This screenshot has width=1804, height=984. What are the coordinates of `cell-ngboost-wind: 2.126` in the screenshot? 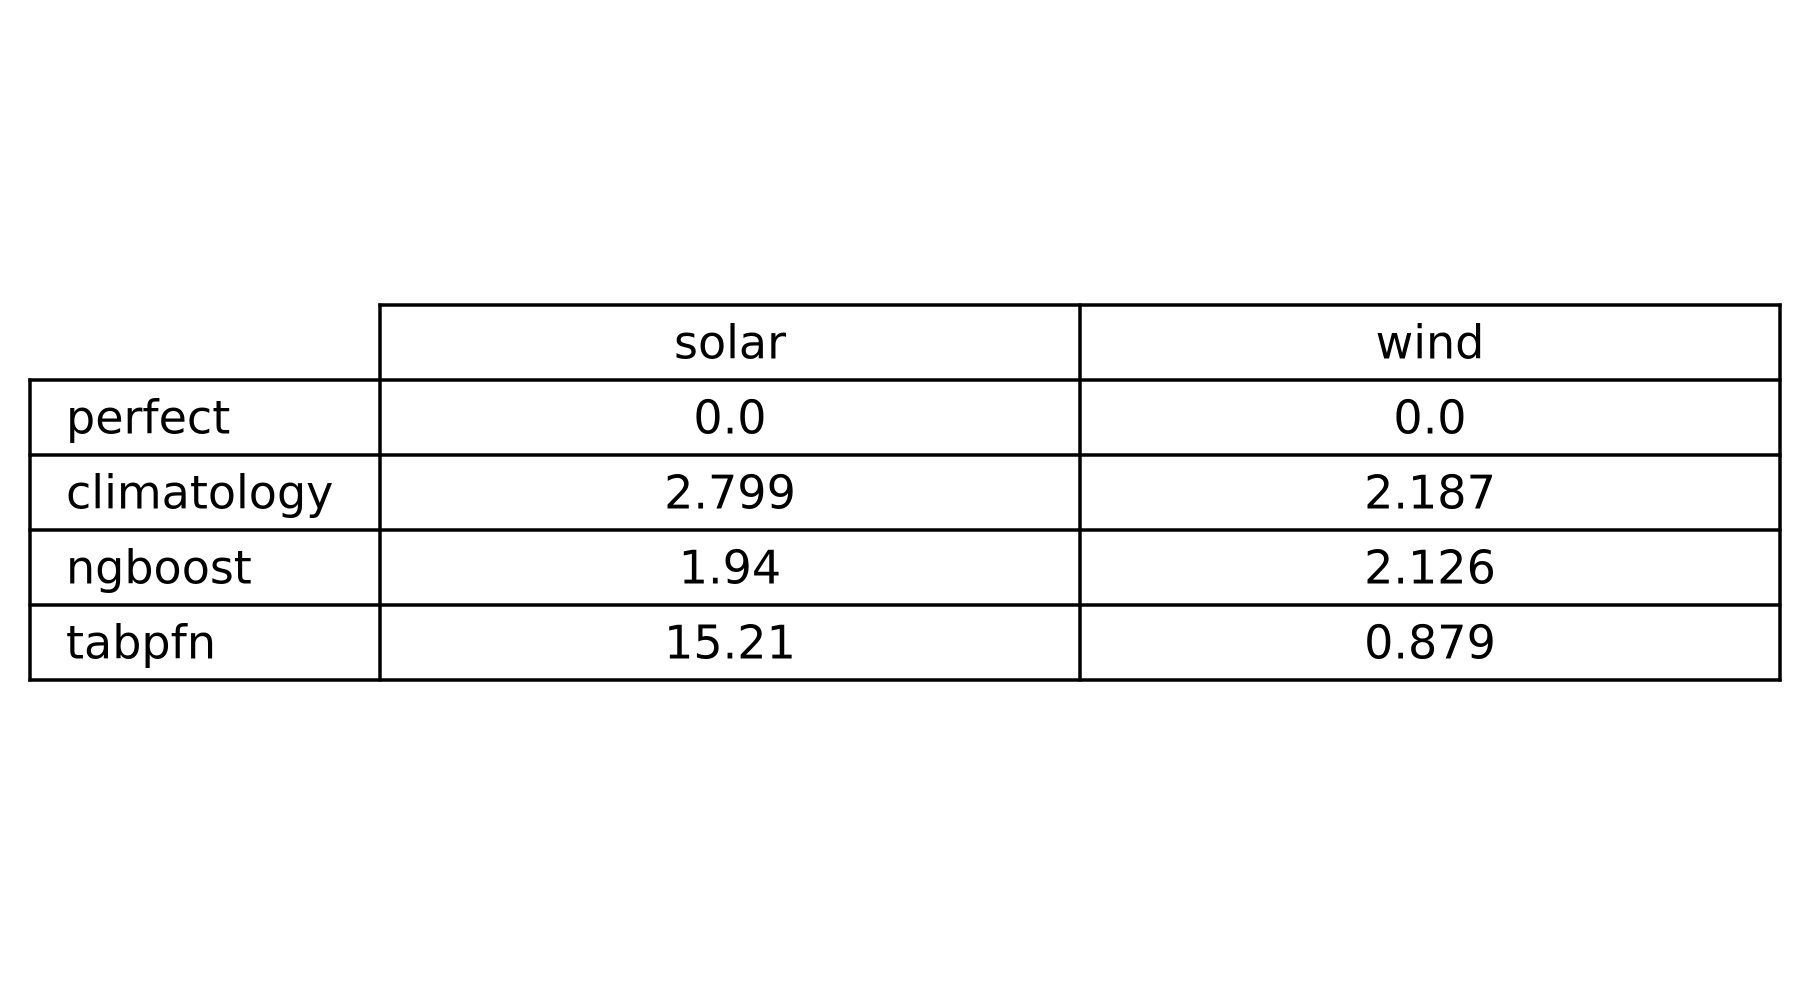 It's located at (1430, 568).